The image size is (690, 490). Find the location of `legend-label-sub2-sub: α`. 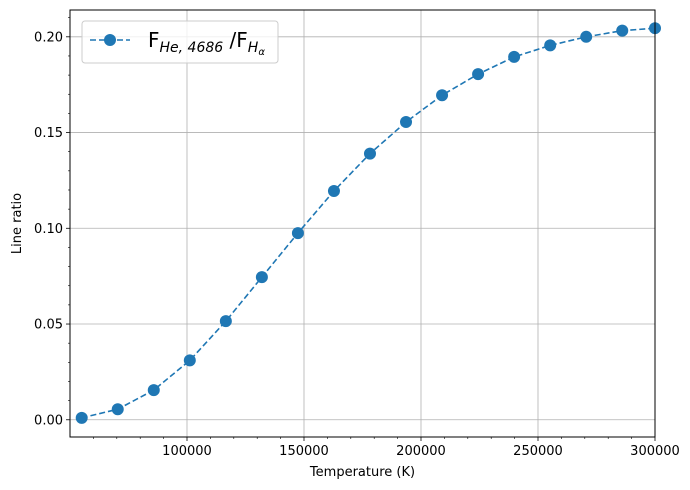

legend-label-sub2-sub: α is located at coordinates (261, 52).